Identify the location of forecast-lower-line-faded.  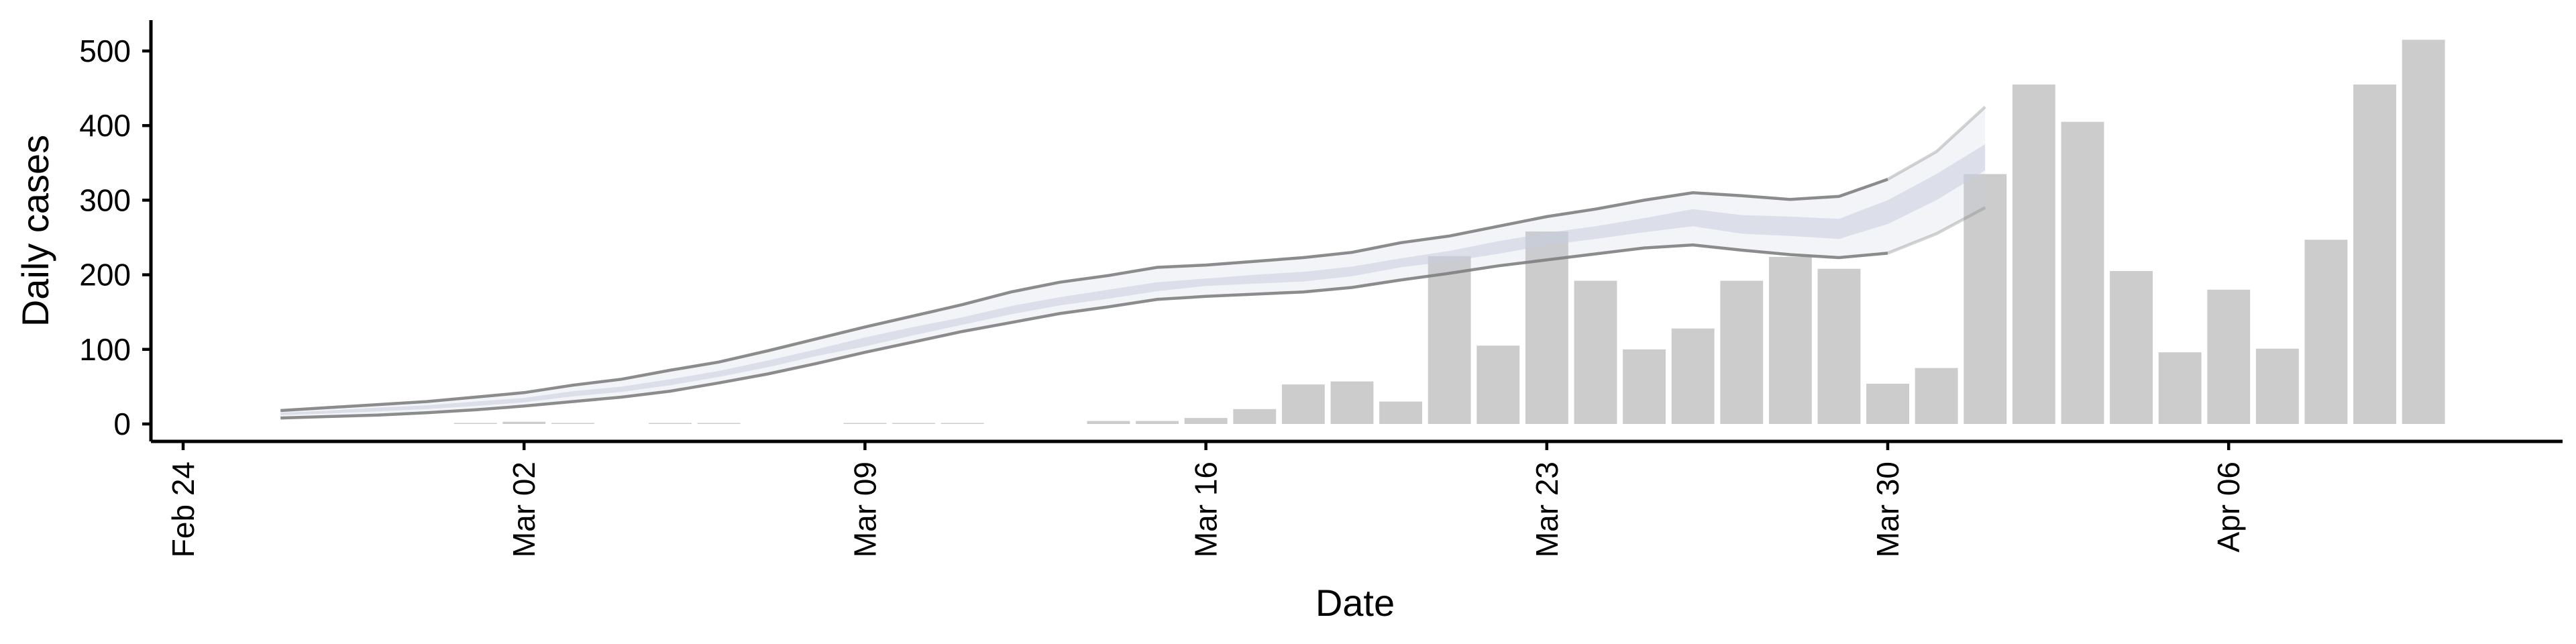
(1936, 230).